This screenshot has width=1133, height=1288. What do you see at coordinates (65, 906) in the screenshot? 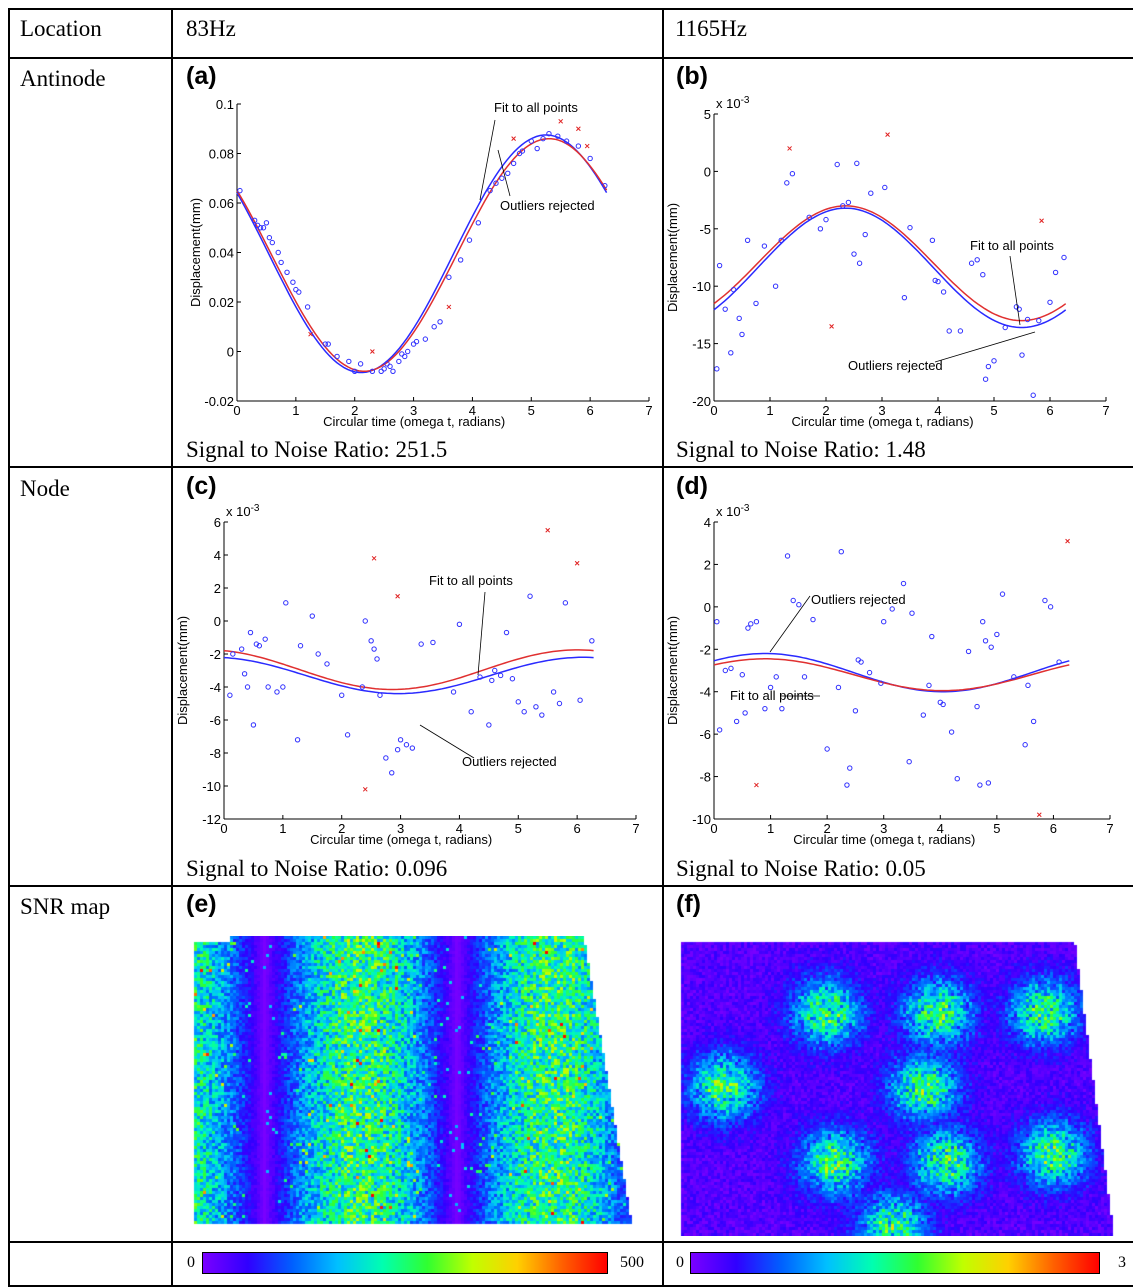
I see `row-label-snr-map: SNR map` at bounding box center [65, 906].